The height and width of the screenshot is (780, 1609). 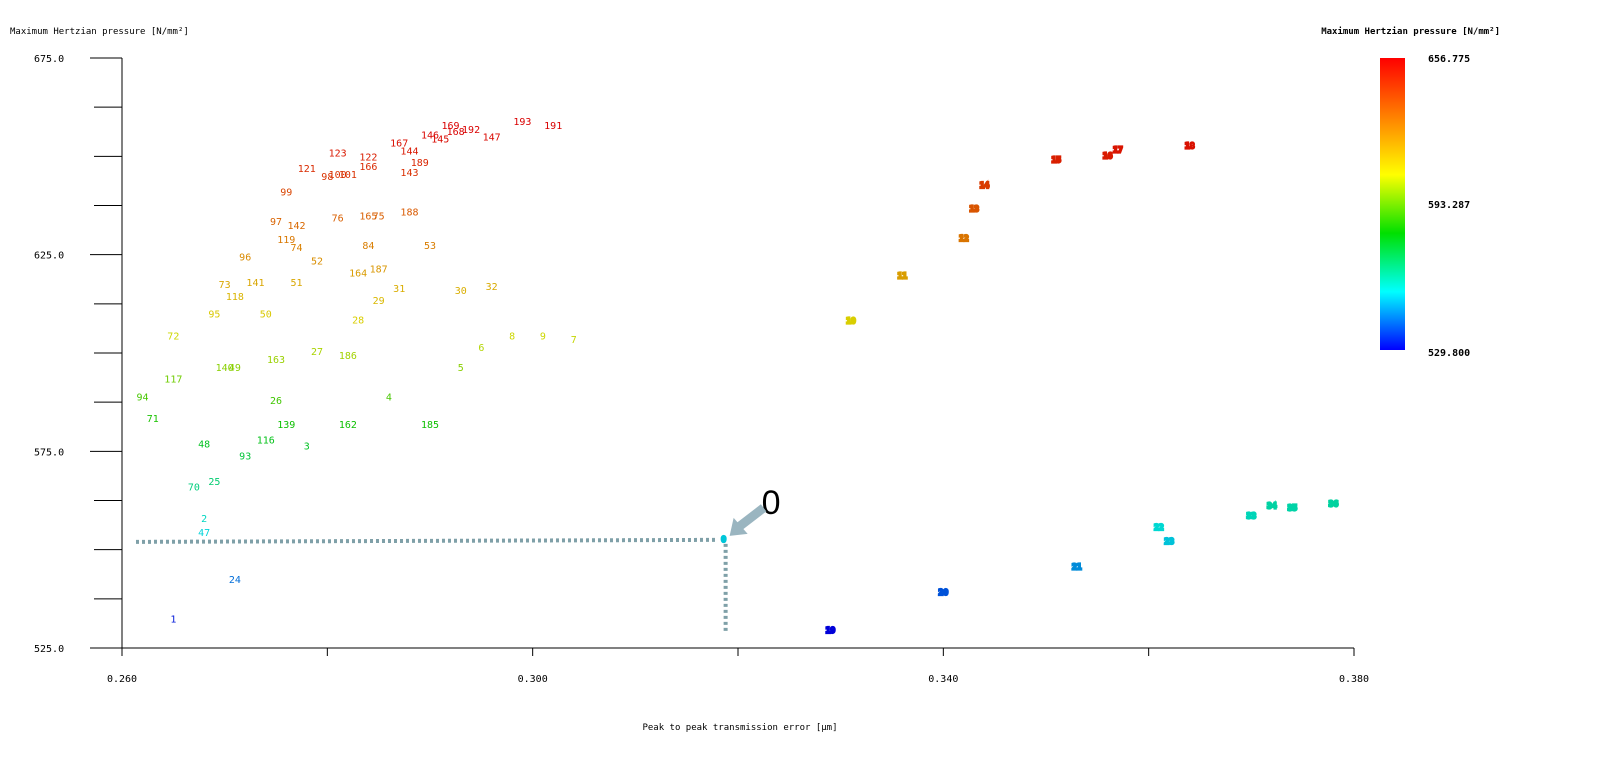 What do you see at coordinates (1354, 679) in the screenshot?
I see `x-tick-label: 0.380` at bounding box center [1354, 679].